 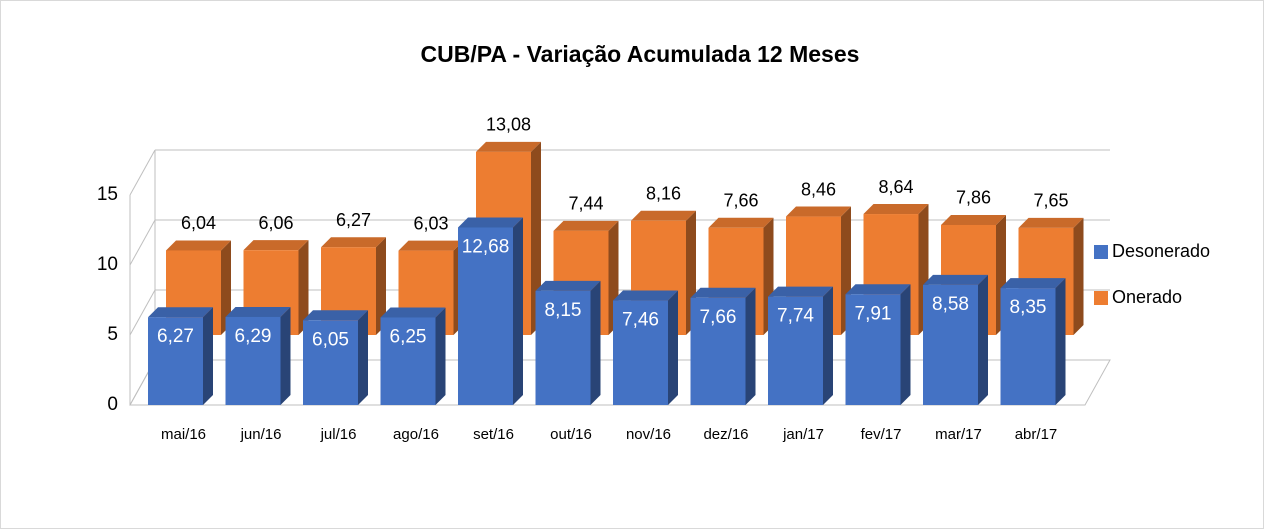 I want to click on value-label: 6,25, so click(x=408, y=337).